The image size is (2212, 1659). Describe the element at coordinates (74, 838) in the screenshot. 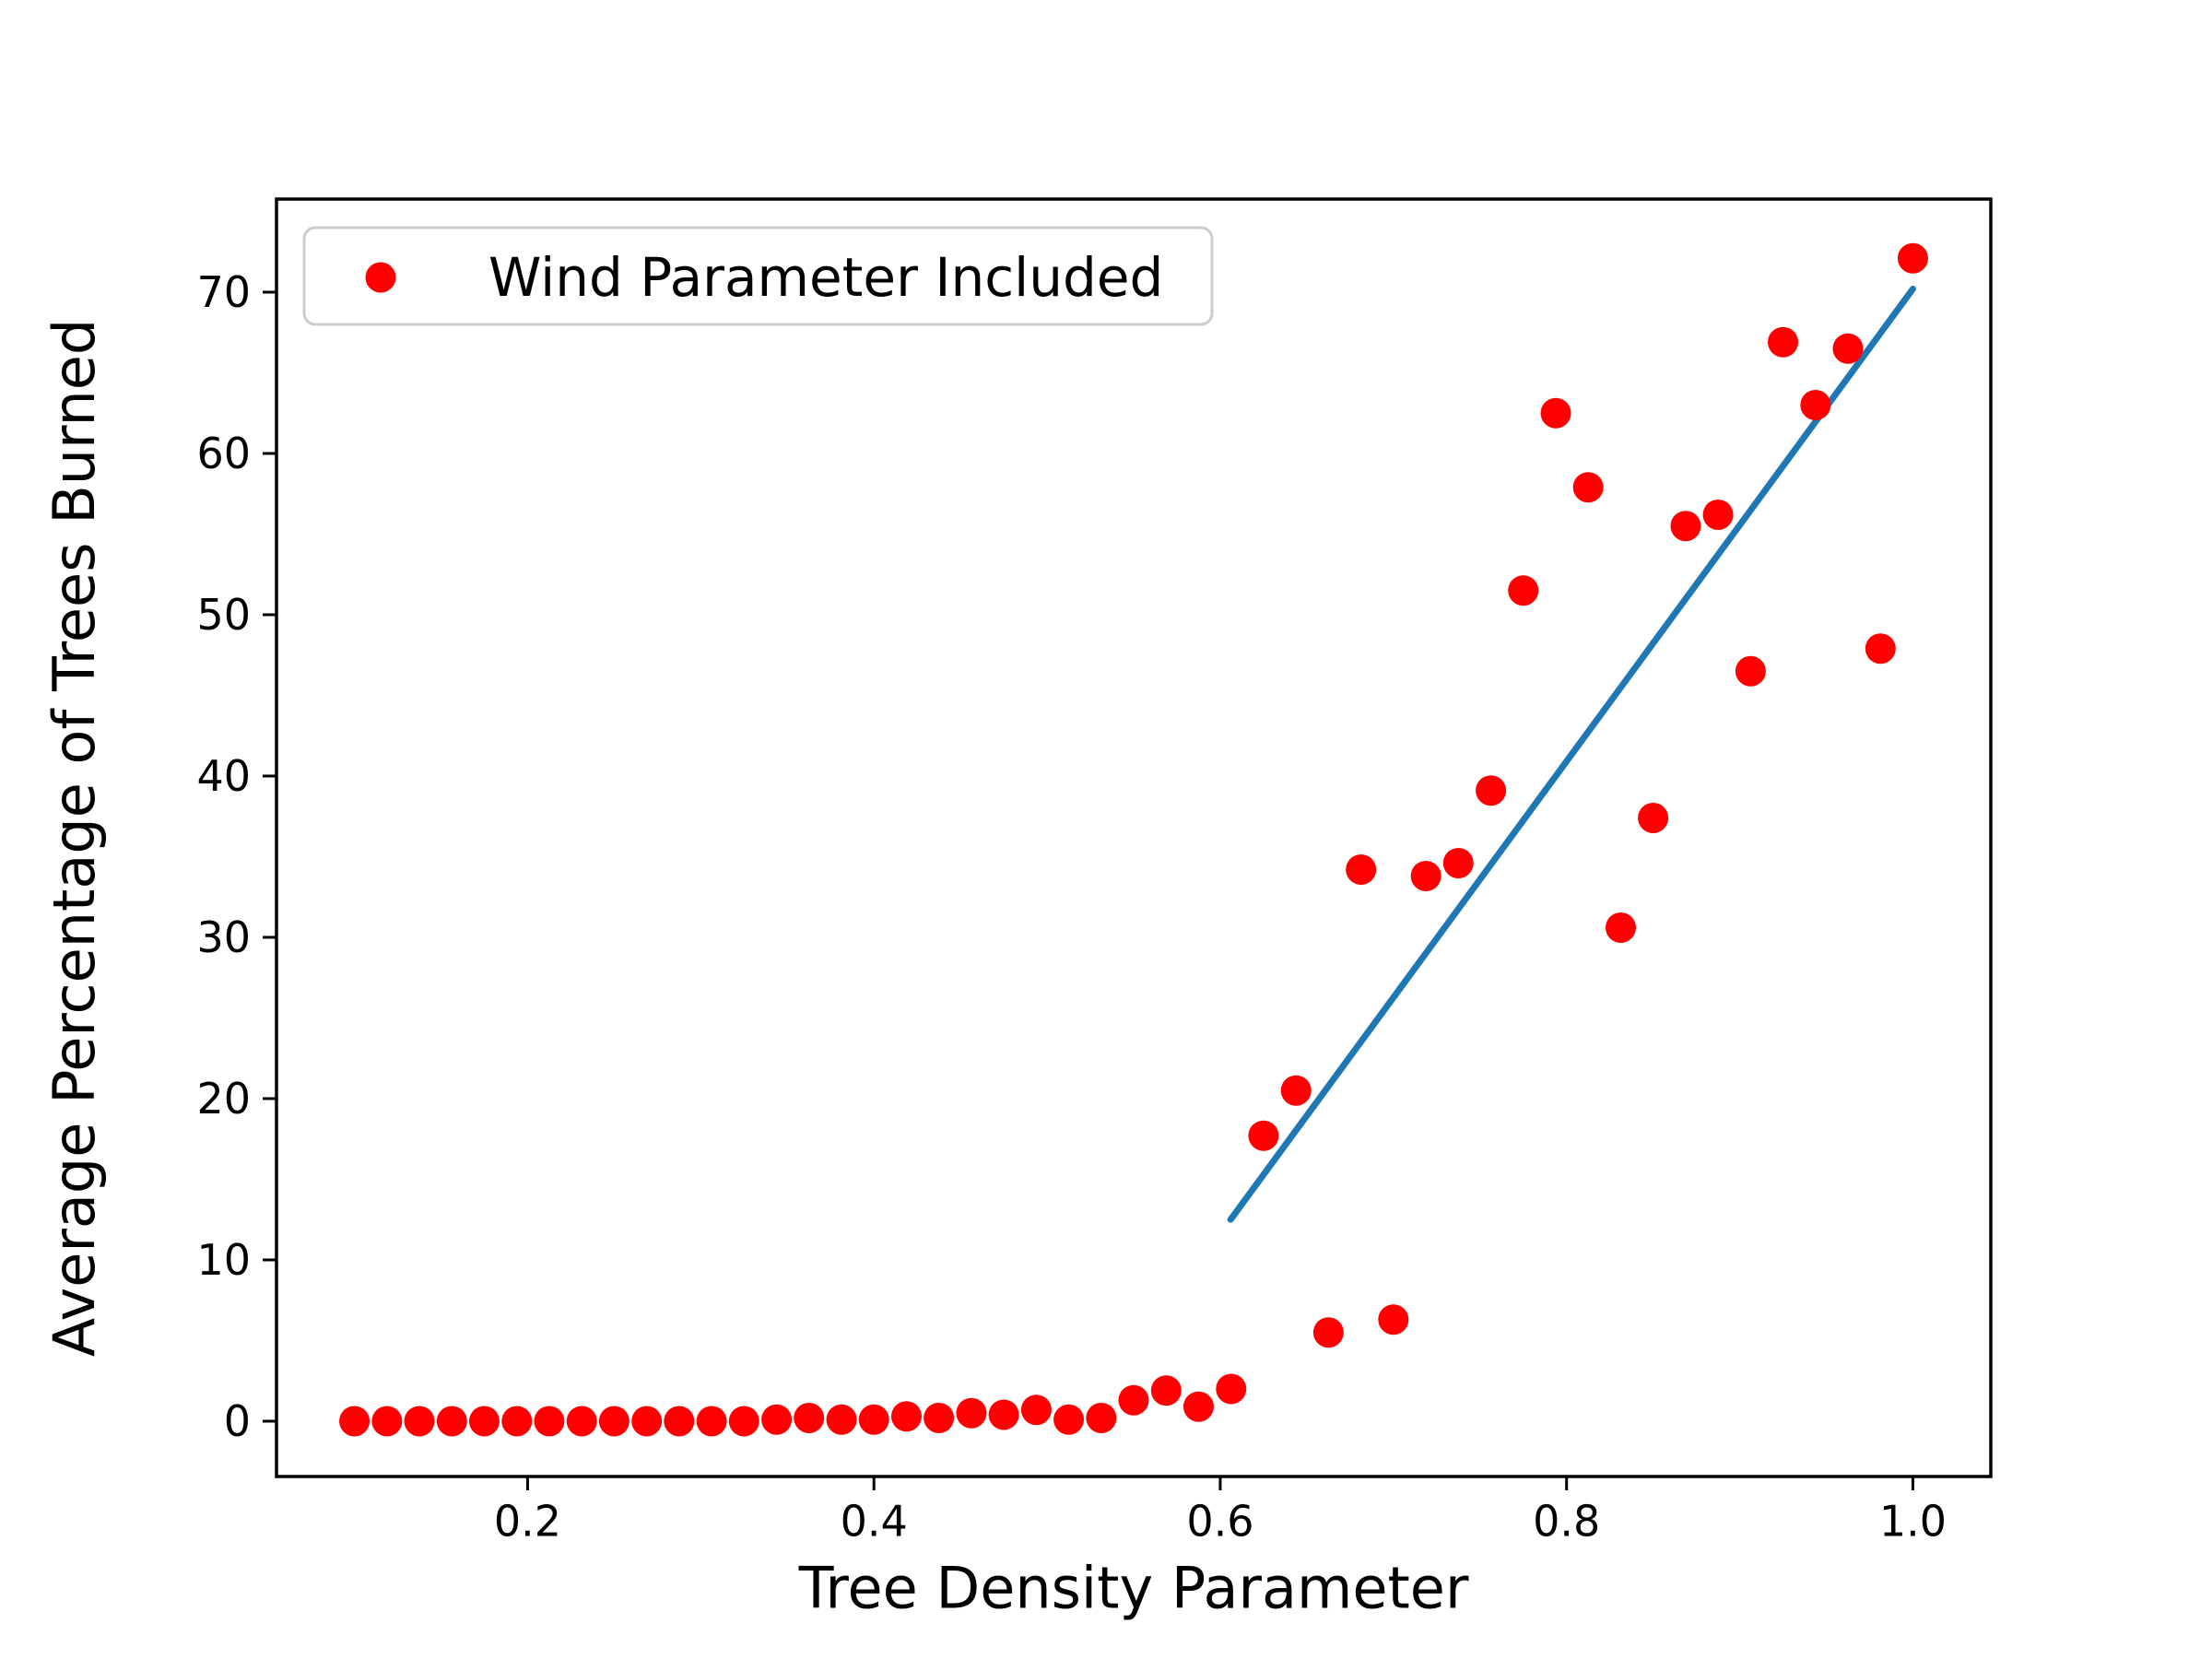

I see `y-axis-label: Average Percentage of Trees Burned` at that location.